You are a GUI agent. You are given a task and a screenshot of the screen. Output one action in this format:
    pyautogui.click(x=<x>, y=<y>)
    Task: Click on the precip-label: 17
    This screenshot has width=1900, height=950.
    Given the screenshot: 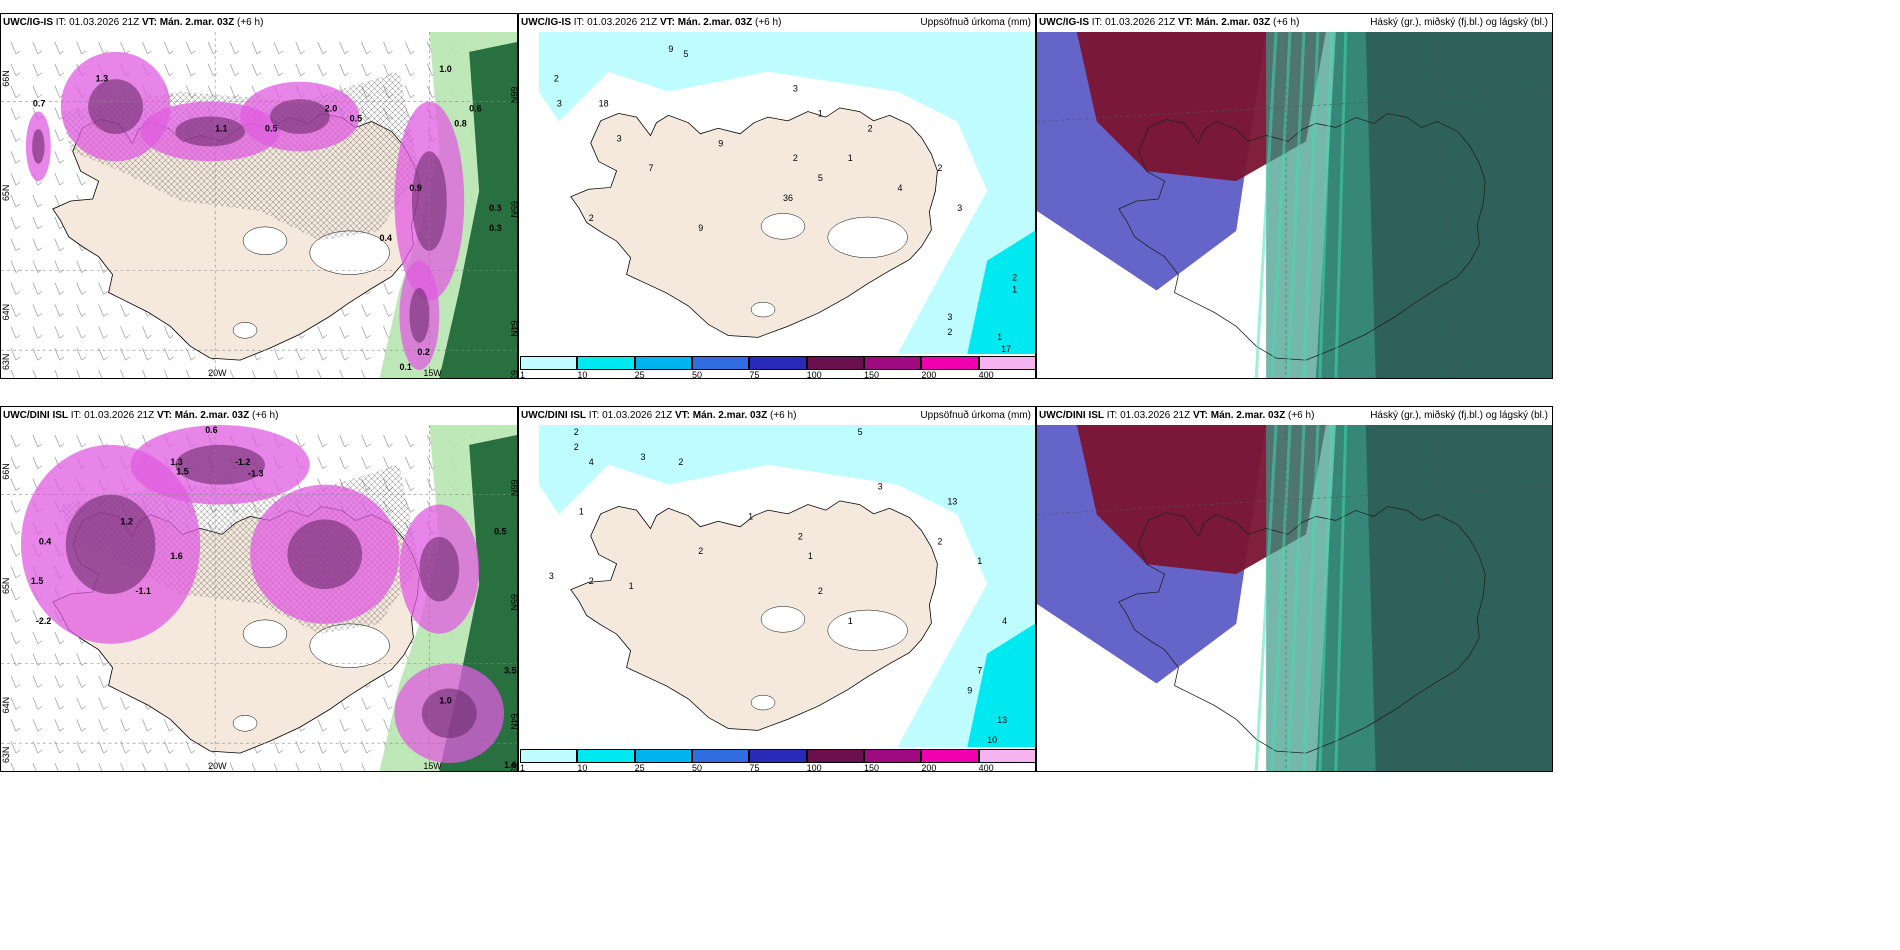 What is the action you would take?
    pyautogui.click(x=1006, y=349)
    